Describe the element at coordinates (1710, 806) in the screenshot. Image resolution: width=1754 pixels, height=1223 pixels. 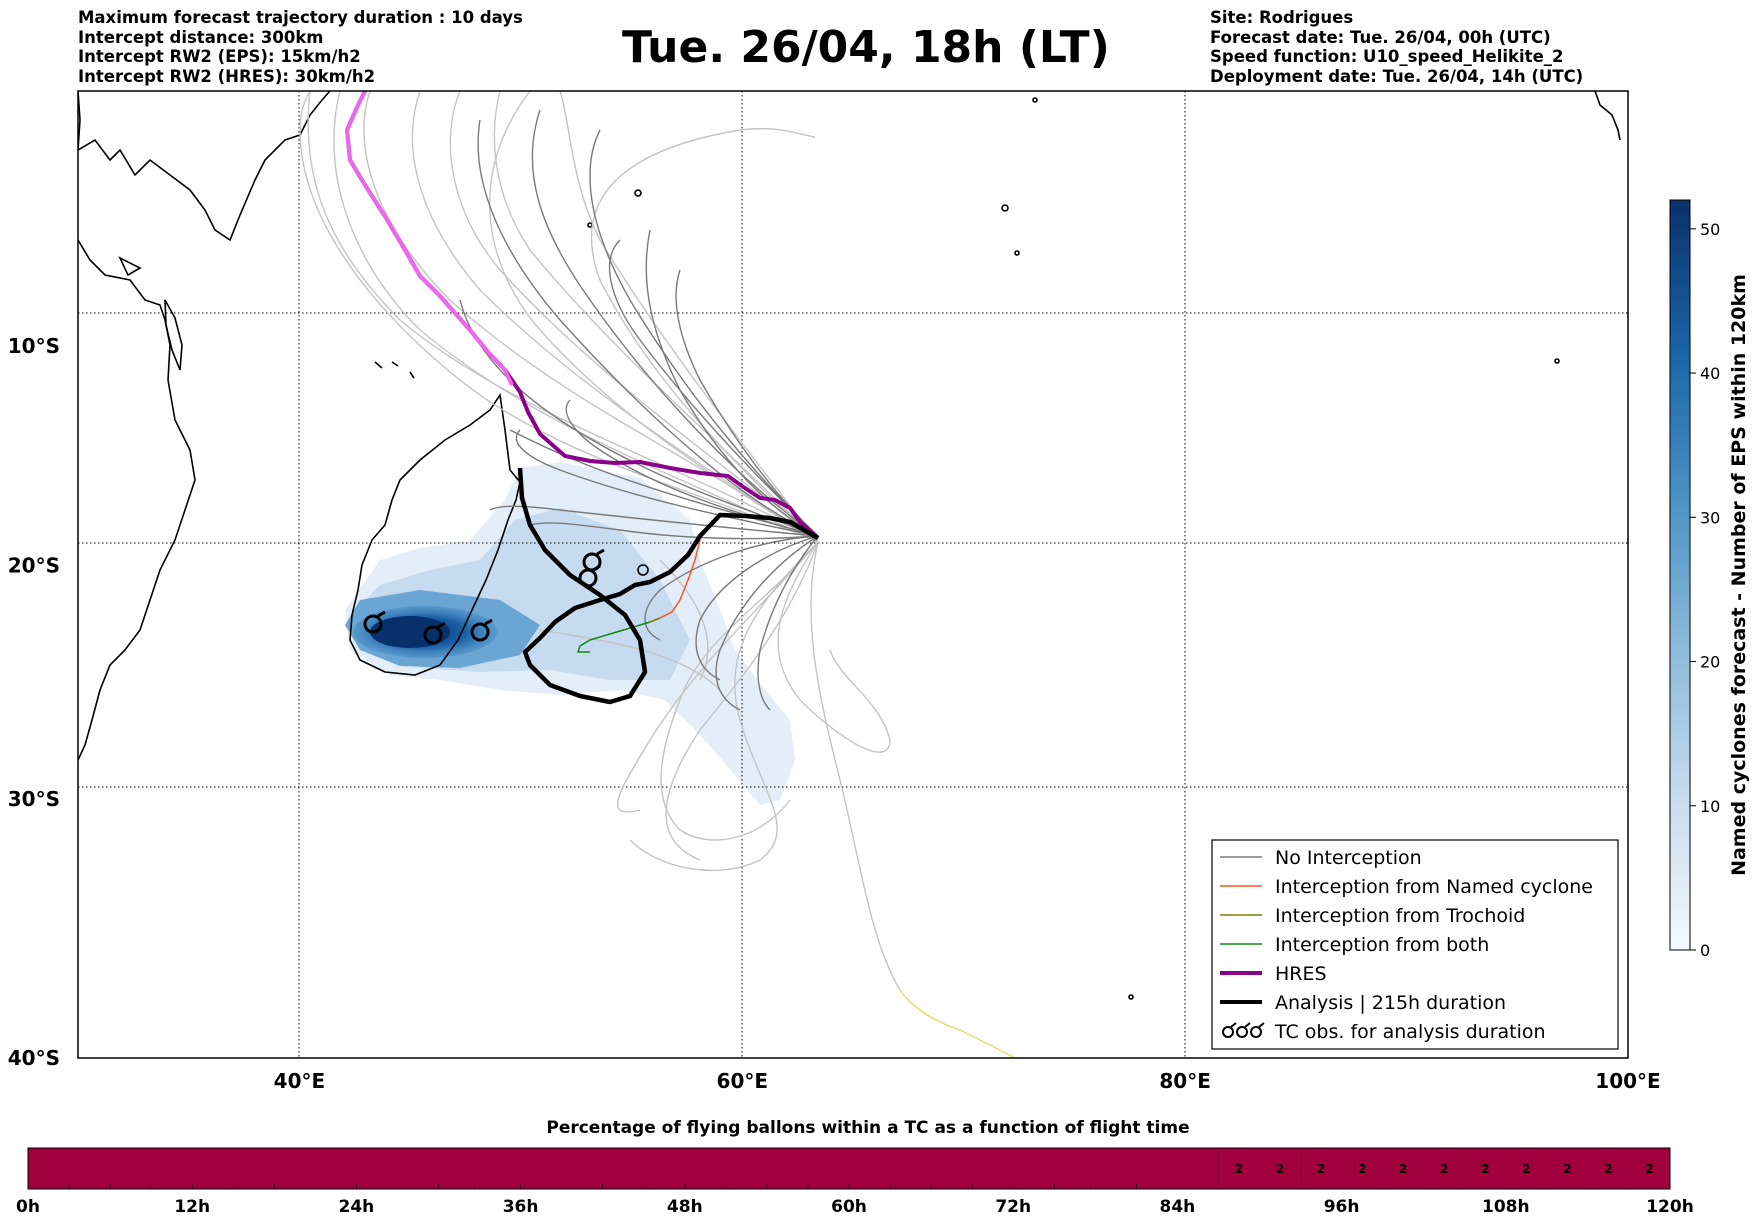
I see `colorbar-tick-label: 10` at that location.